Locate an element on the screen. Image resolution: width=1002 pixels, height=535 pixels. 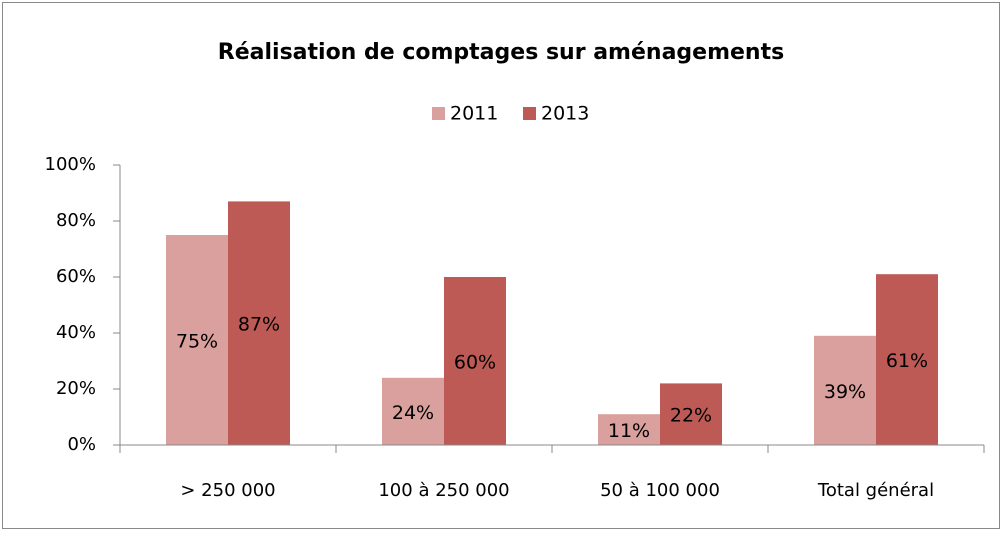
y-tick-label: 0% is located at coordinates (81, 444).